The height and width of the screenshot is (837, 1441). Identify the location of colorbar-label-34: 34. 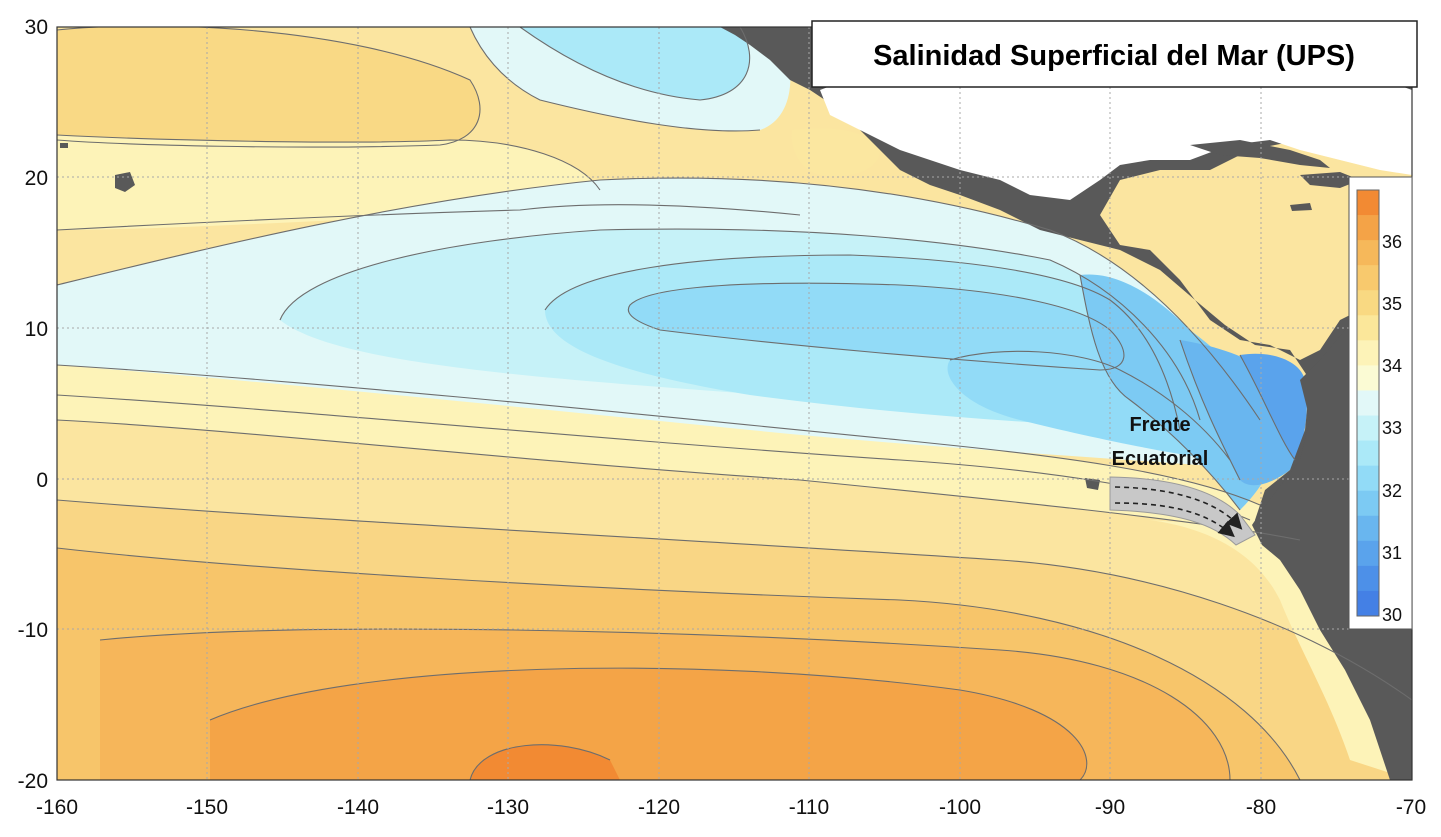
(1392, 366).